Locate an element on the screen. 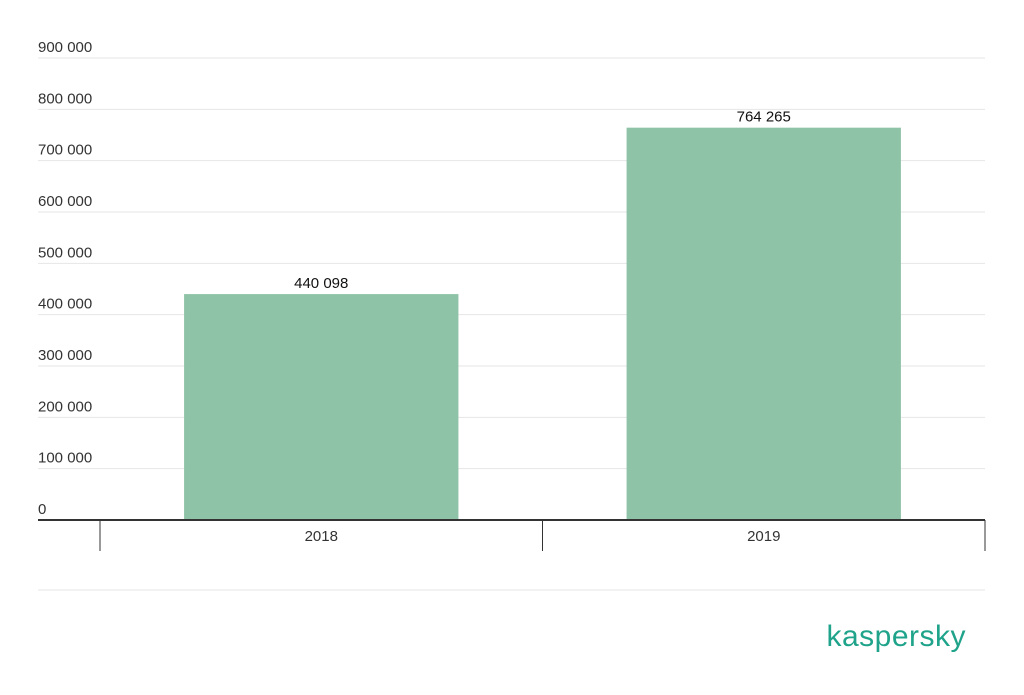  kaspersky-logo: kaspersky is located at coordinates (896, 636).